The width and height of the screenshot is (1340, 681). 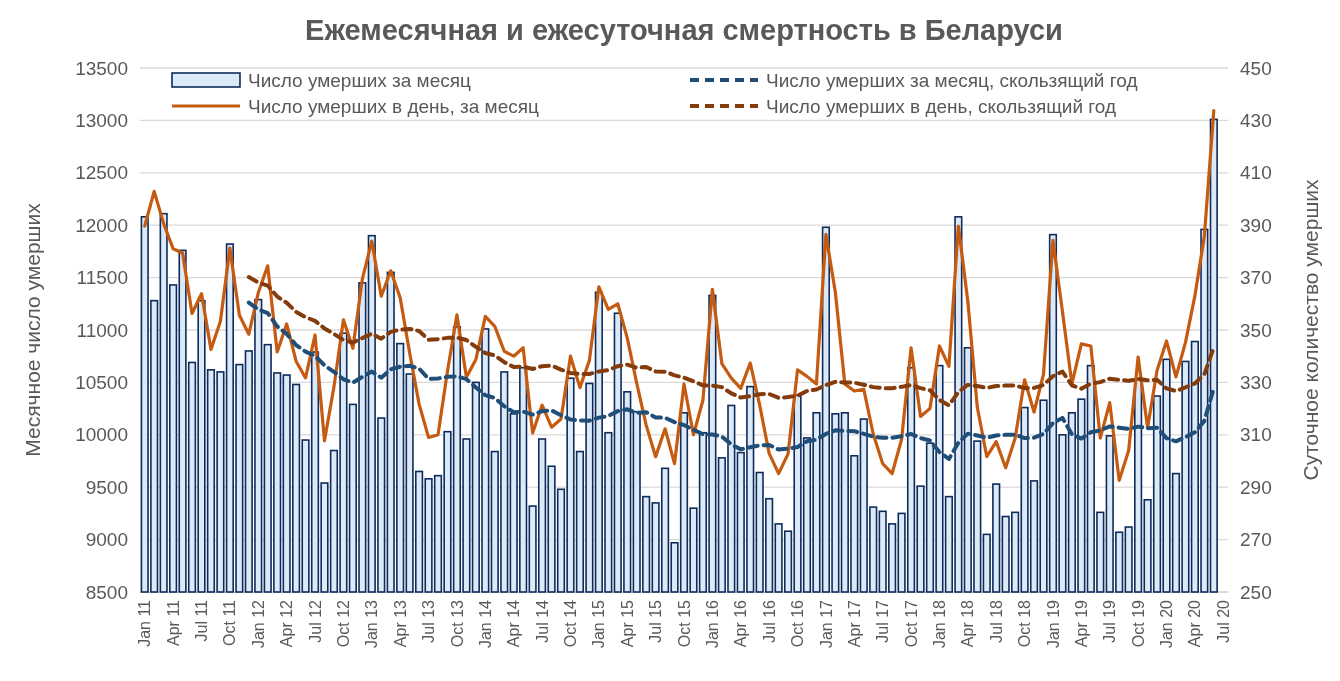 What do you see at coordinates (1081, 623) in the screenshot?
I see `x-tick-label: Apr 19` at bounding box center [1081, 623].